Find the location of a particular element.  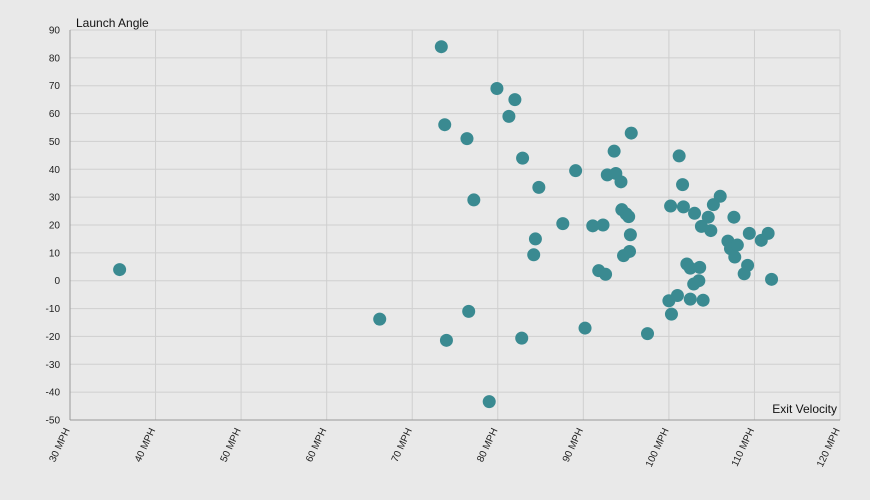

y-tick-label: 10 is located at coordinates (55, 253).